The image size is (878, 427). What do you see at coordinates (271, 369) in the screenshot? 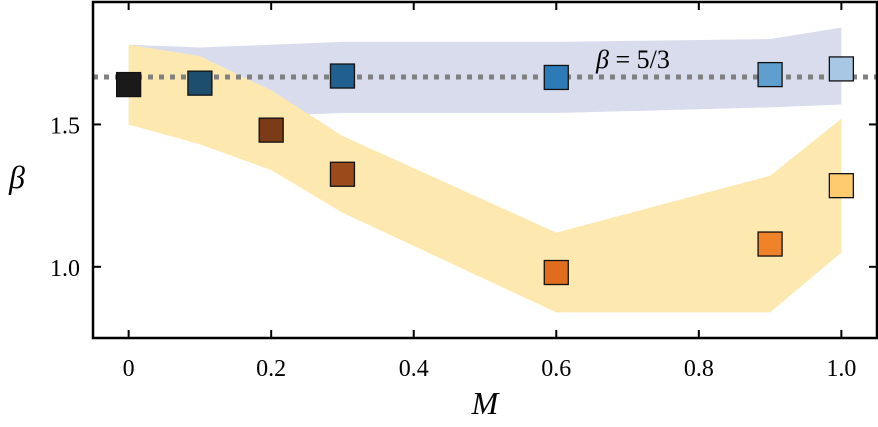
I see `x-tick-label-2: 0.2` at bounding box center [271, 369].